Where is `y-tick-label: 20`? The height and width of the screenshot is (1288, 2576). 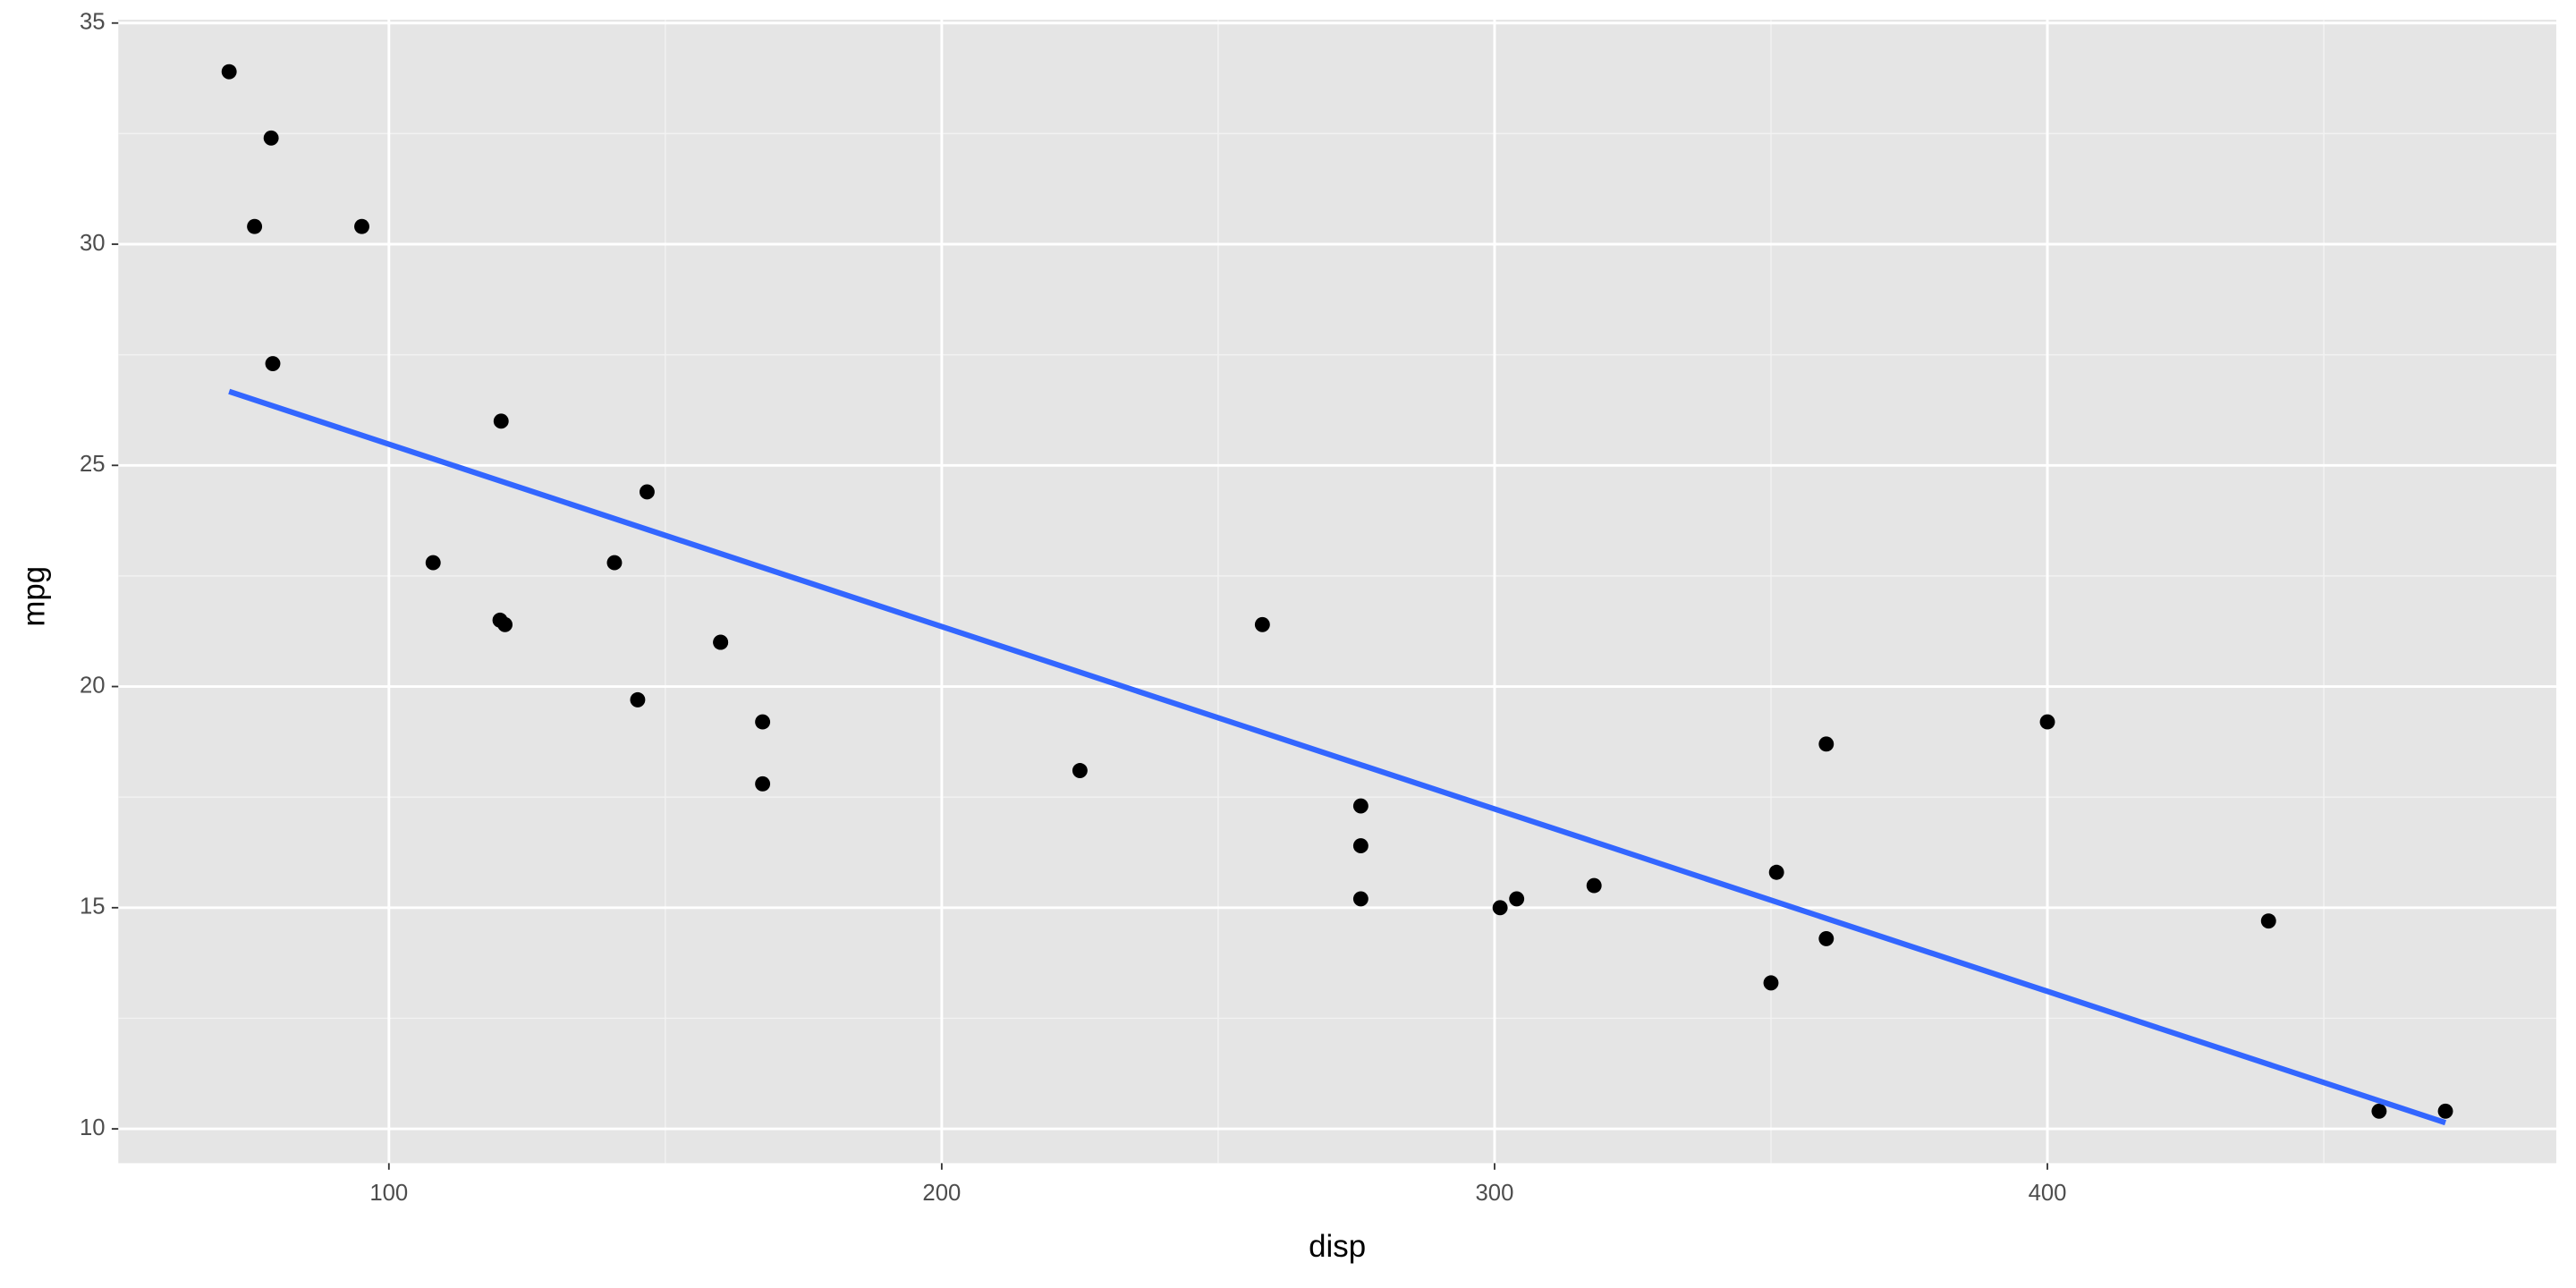 y-tick-label: 20 is located at coordinates (93, 685).